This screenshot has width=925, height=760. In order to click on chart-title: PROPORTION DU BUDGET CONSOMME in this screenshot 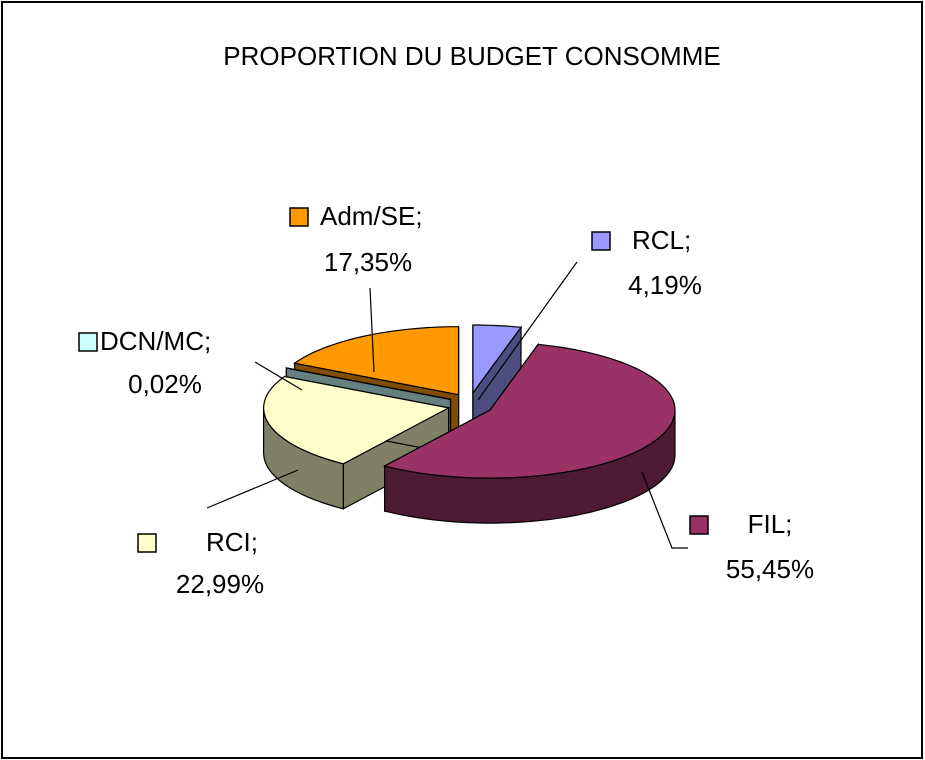, I will do `click(471, 56)`.